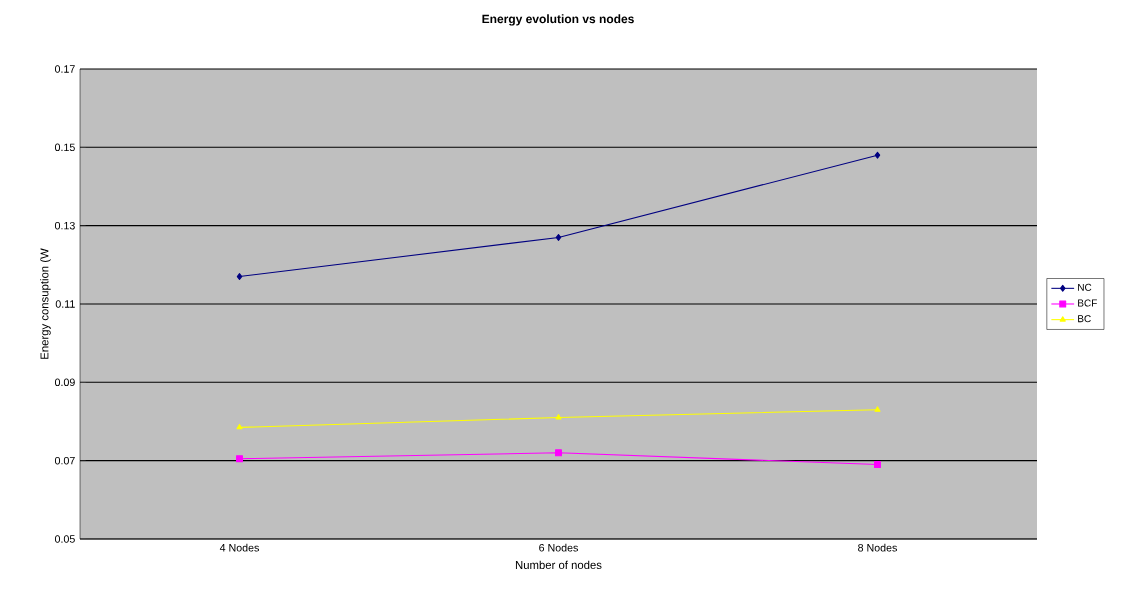 This screenshot has width=1132, height=589. What do you see at coordinates (64, 460) in the screenshot?
I see `y-tick-label: 0.07` at bounding box center [64, 460].